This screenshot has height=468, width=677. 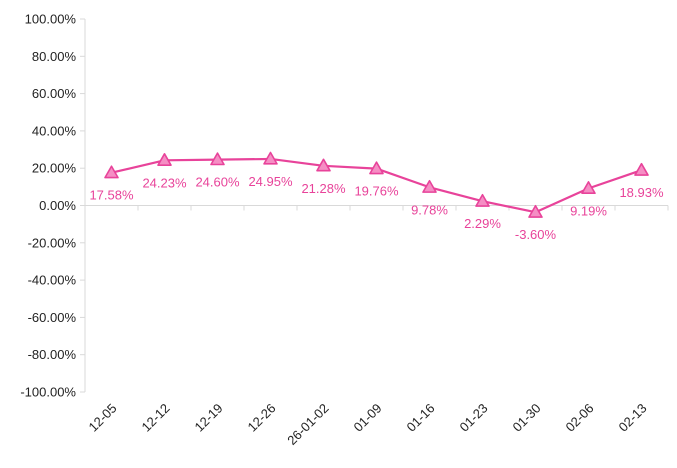 What do you see at coordinates (156, 418) in the screenshot?
I see `x-tick-label: 12-12` at bounding box center [156, 418].